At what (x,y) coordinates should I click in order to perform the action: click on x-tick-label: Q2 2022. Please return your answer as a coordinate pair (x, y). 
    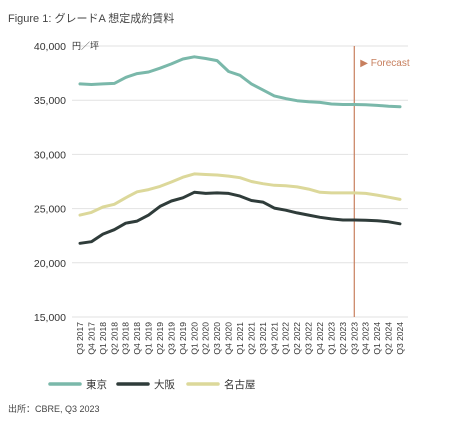
    Looking at the image, I should click on (297, 338).